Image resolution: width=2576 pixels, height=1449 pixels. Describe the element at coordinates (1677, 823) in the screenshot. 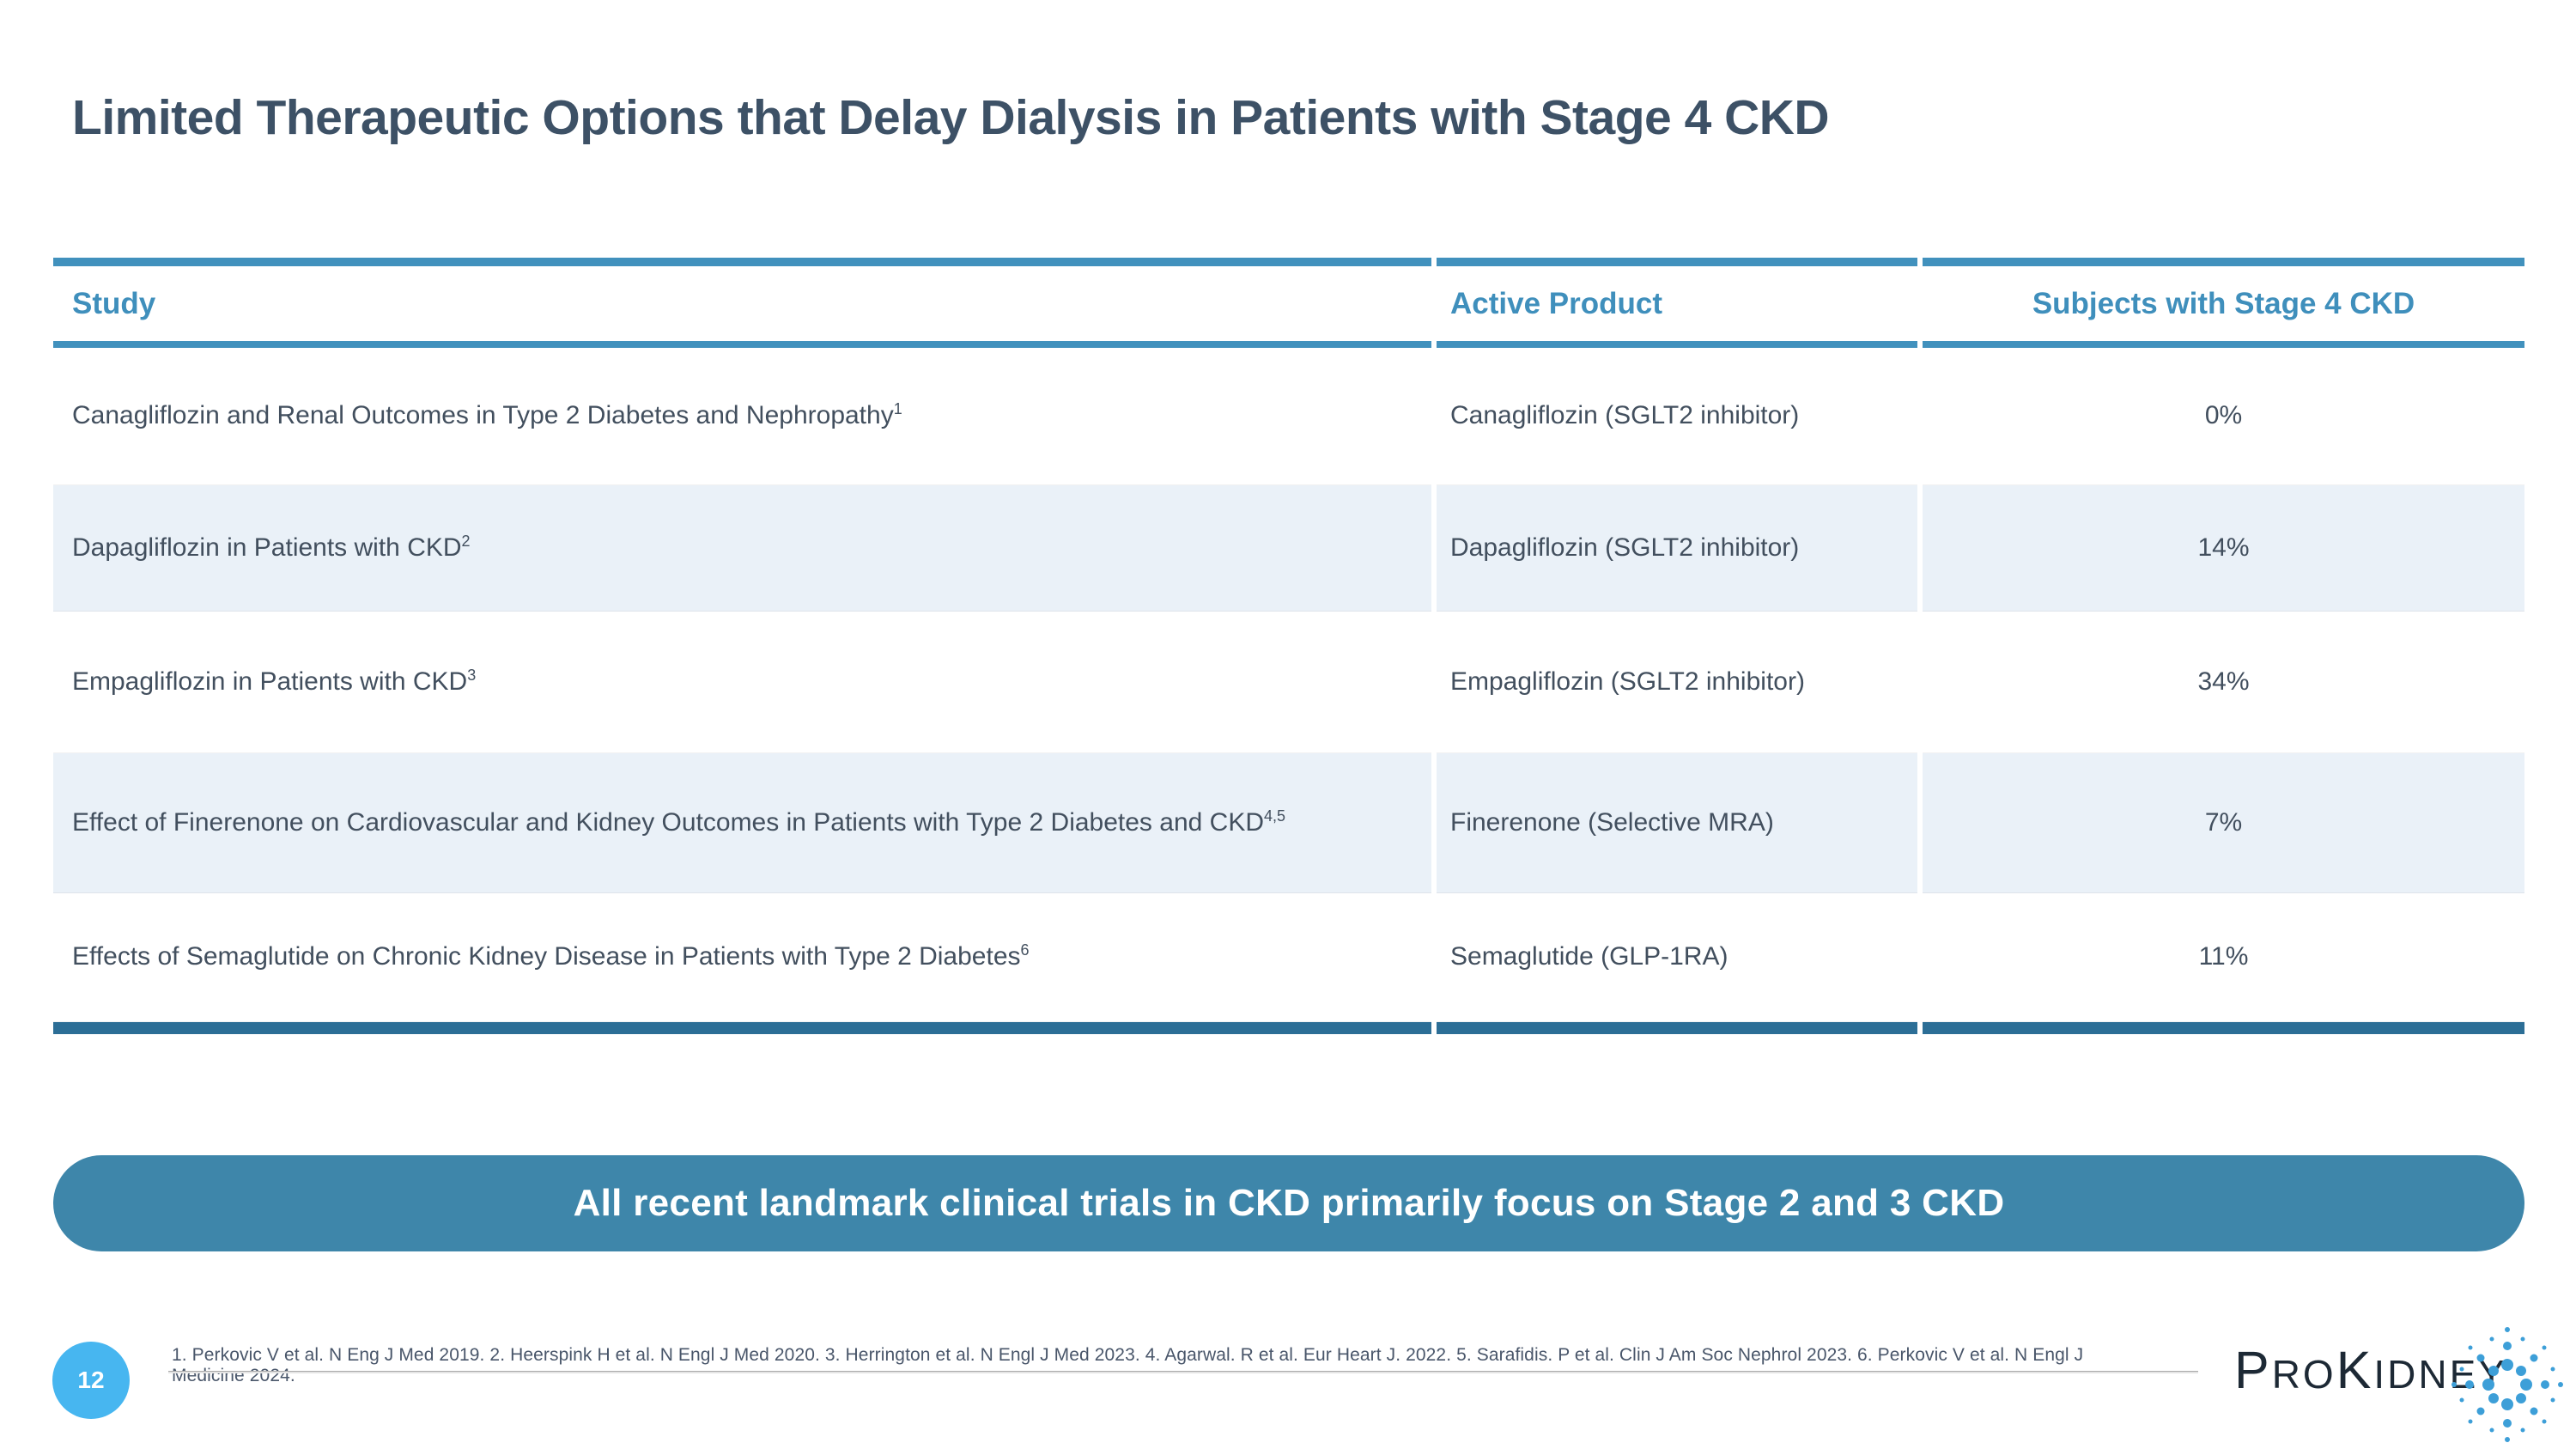

I see `product-cell: Finerenone (Selective MRA)` at that location.